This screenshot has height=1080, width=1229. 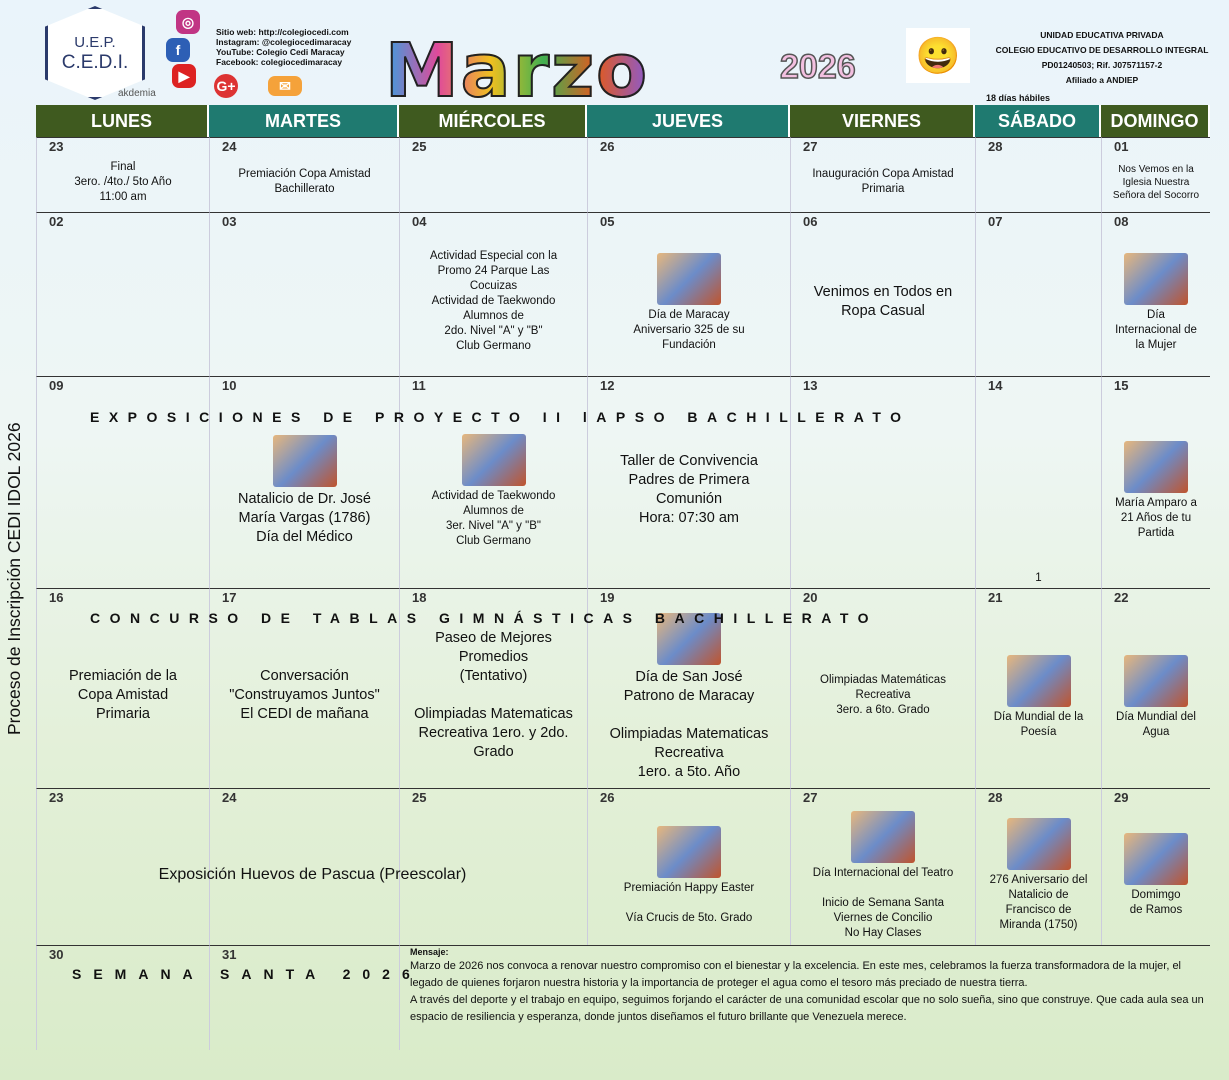 What do you see at coordinates (1038, 688) in the screenshot?
I see `day-cell: 21 Día Mundial de la Poesía` at bounding box center [1038, 688].